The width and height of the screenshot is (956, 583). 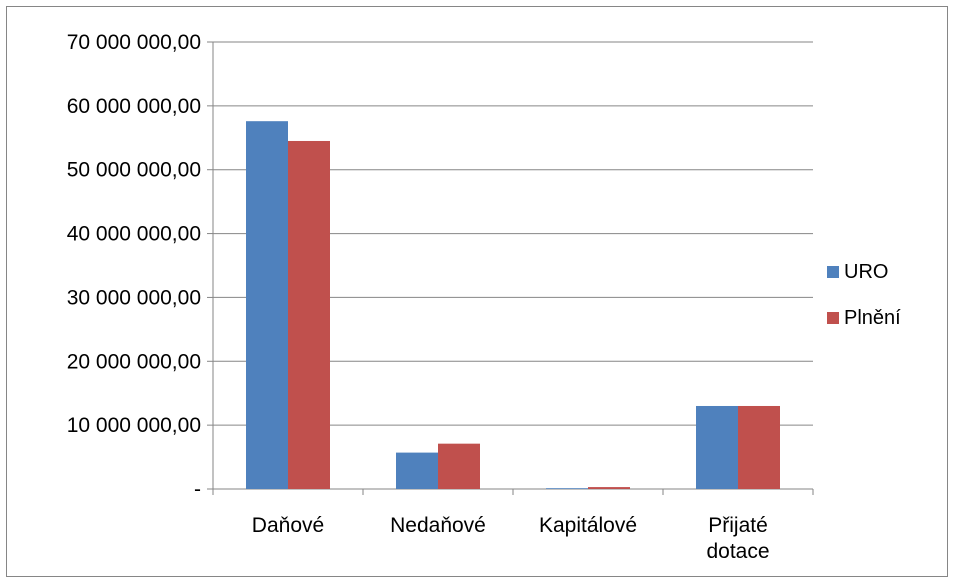 I want to click on x-category-label: dotace, so click(x=737, y=551).